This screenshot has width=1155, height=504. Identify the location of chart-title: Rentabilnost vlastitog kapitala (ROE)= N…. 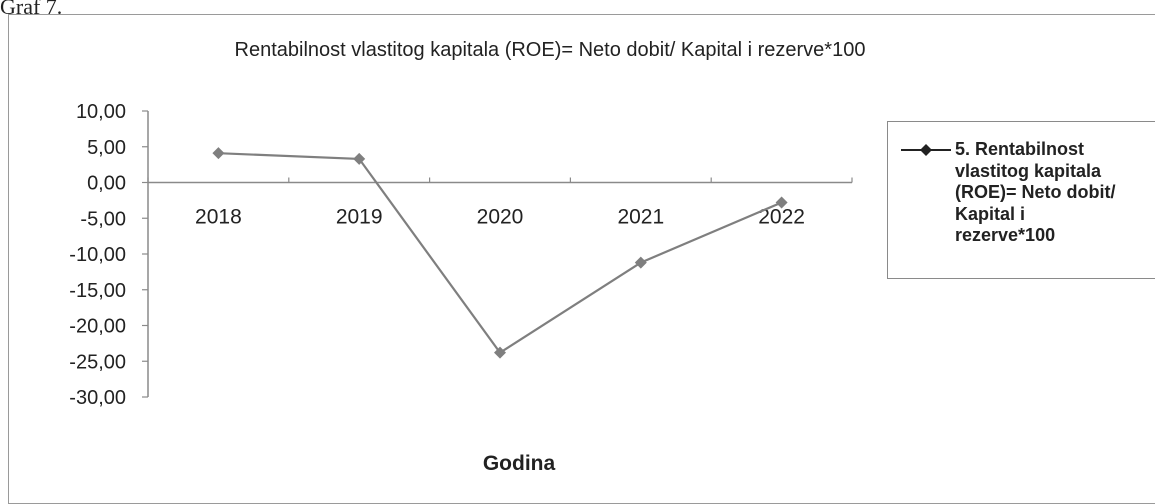
(550, 50).